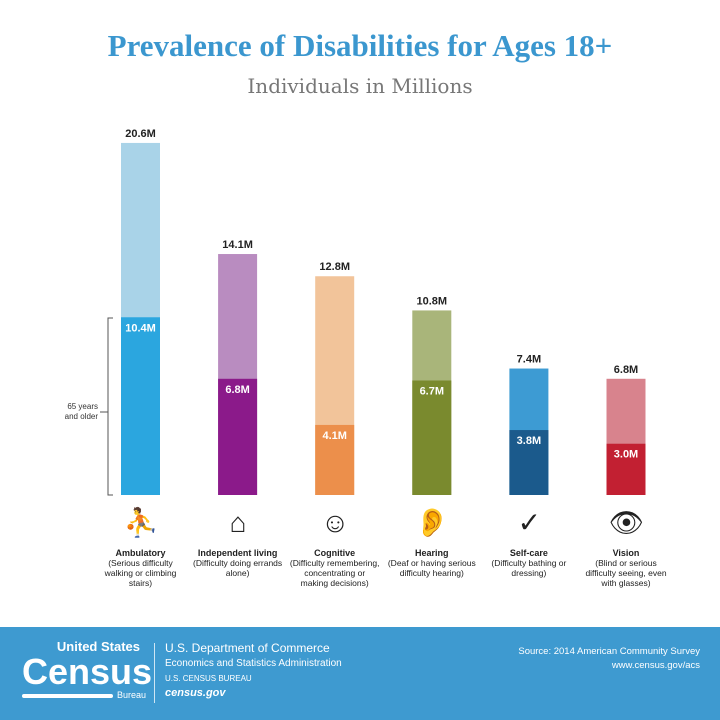 The width and height of the screenshot is (720, 720). What do you see at coordinates (131, 695) in the screenshot?
I see `logo-bottom: Bureau` at bounding box center [131, 695].